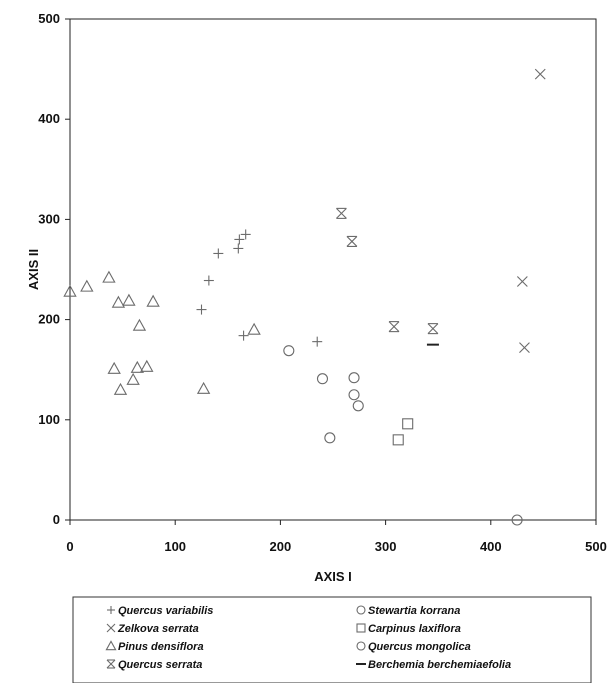  What do you see at coordinates (165, 611) in the screenshot?
I see `legend-entry-label: Quercus variabilis` at bounding box center [165, 611].